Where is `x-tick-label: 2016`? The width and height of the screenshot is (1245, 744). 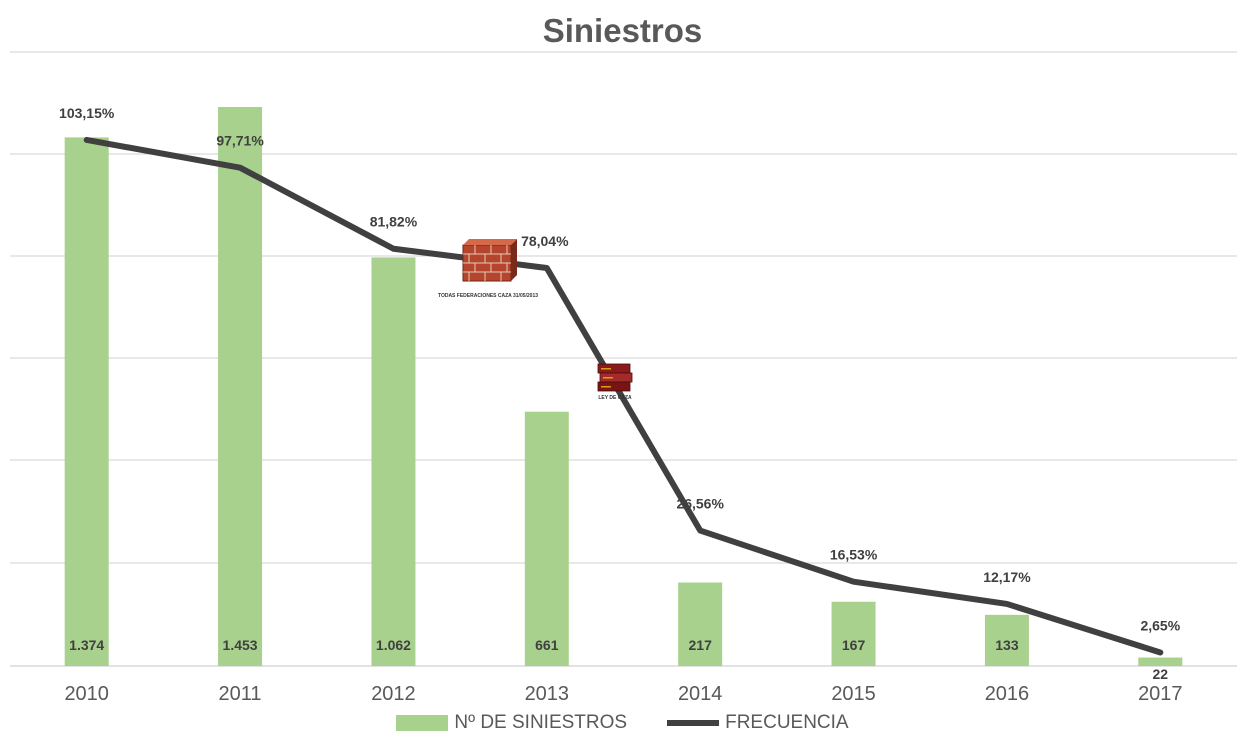
x-tick-label: 2016 is located at coordinates (1007, 694).